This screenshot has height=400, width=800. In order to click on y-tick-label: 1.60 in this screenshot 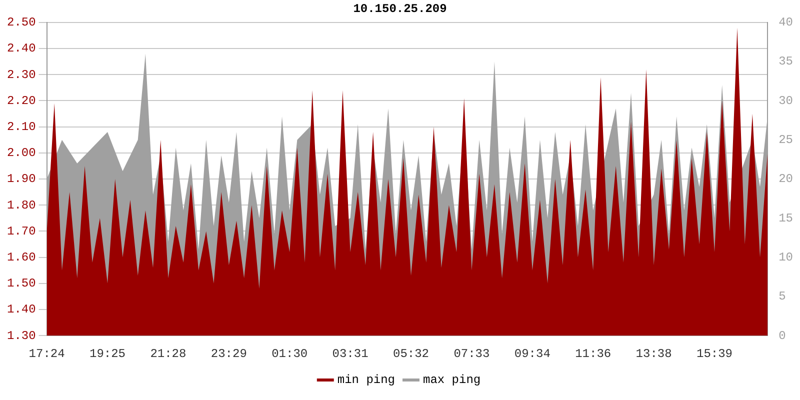, I will do `click(21, 257)`.